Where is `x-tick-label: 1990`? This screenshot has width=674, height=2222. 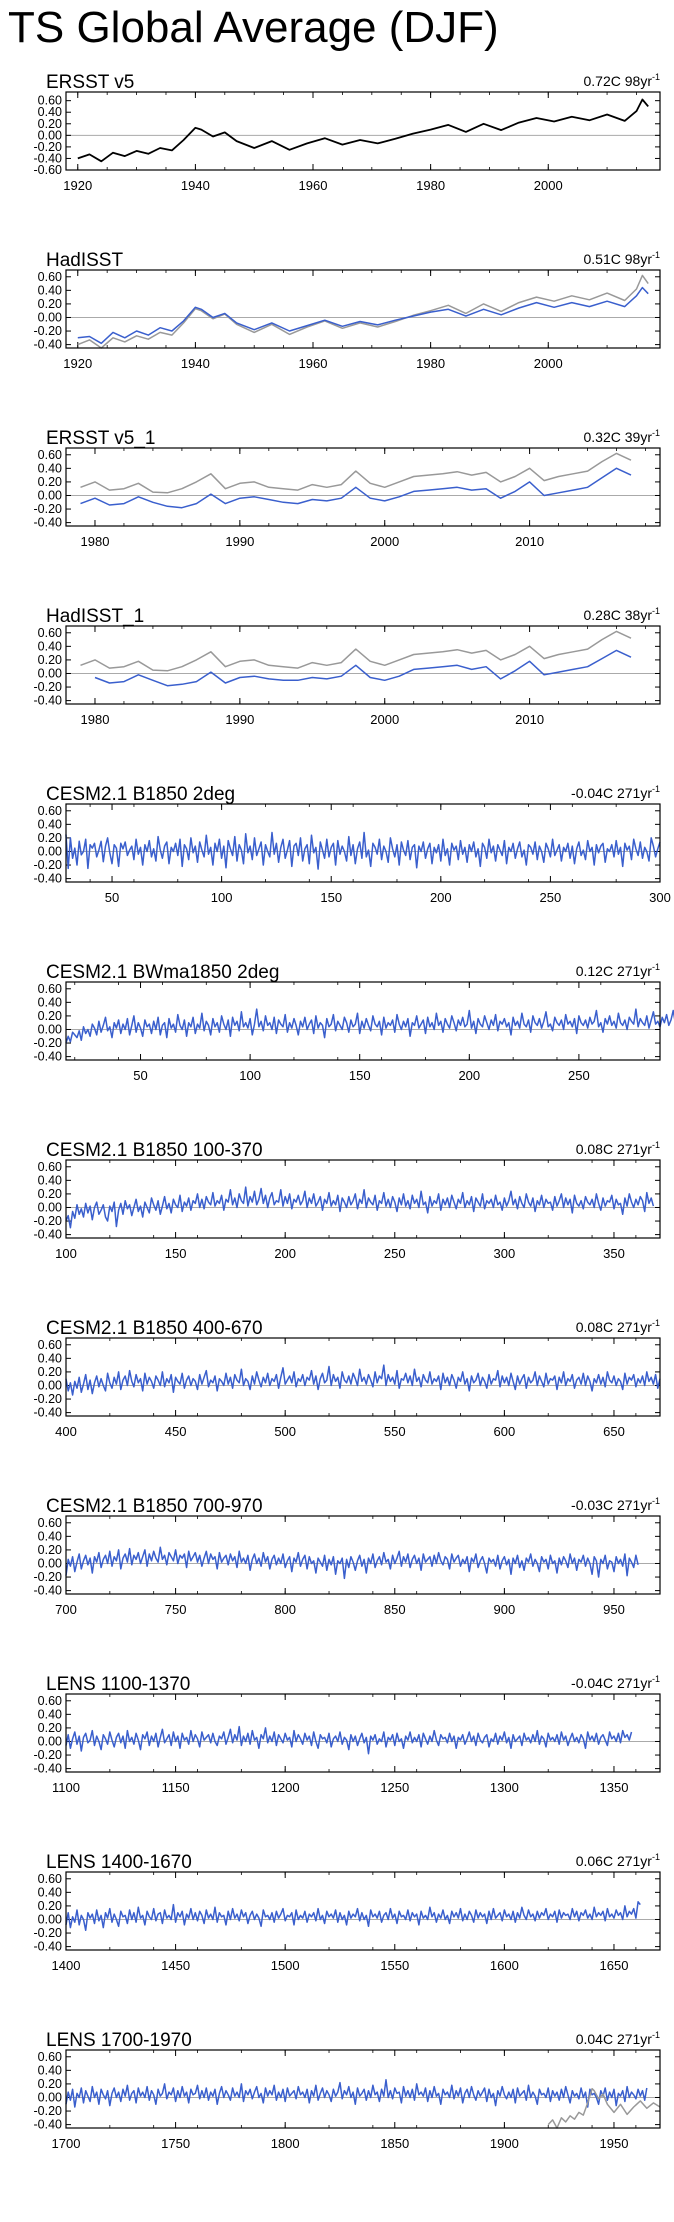 x-tick-label: 1990 is located at coordinates (239, 719).